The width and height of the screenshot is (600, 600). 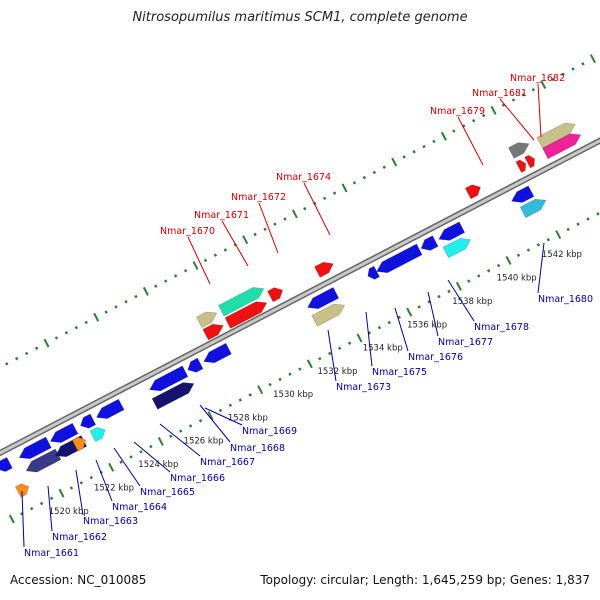 What do you see at coordinates (537, 78) in the screenshot?
I see `gene-label: Nmar_1682` at bounding box center [537, 78].